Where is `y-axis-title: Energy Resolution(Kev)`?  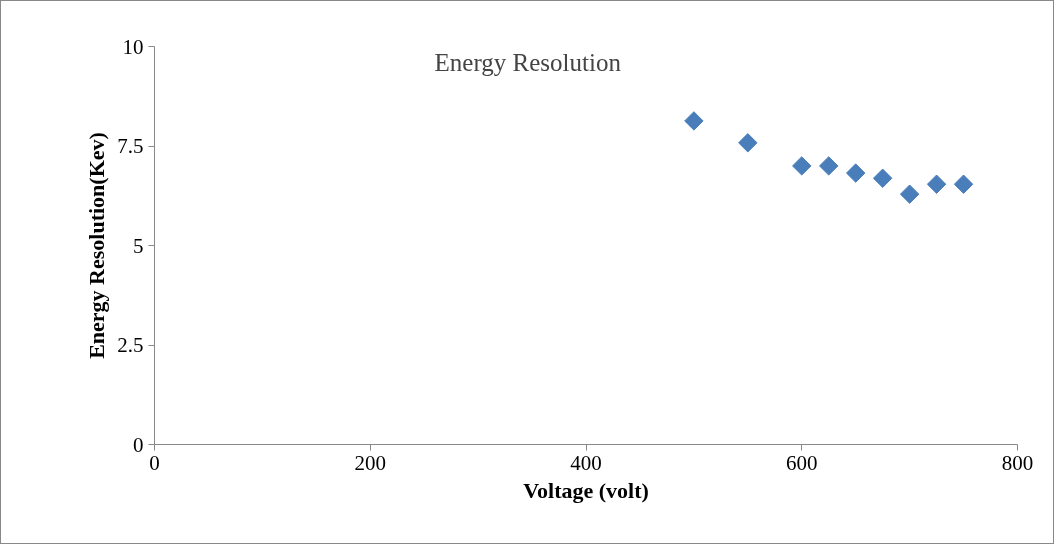 y-axis-title: Energy Resolution(Kev) is located at coordinates (97, 245).